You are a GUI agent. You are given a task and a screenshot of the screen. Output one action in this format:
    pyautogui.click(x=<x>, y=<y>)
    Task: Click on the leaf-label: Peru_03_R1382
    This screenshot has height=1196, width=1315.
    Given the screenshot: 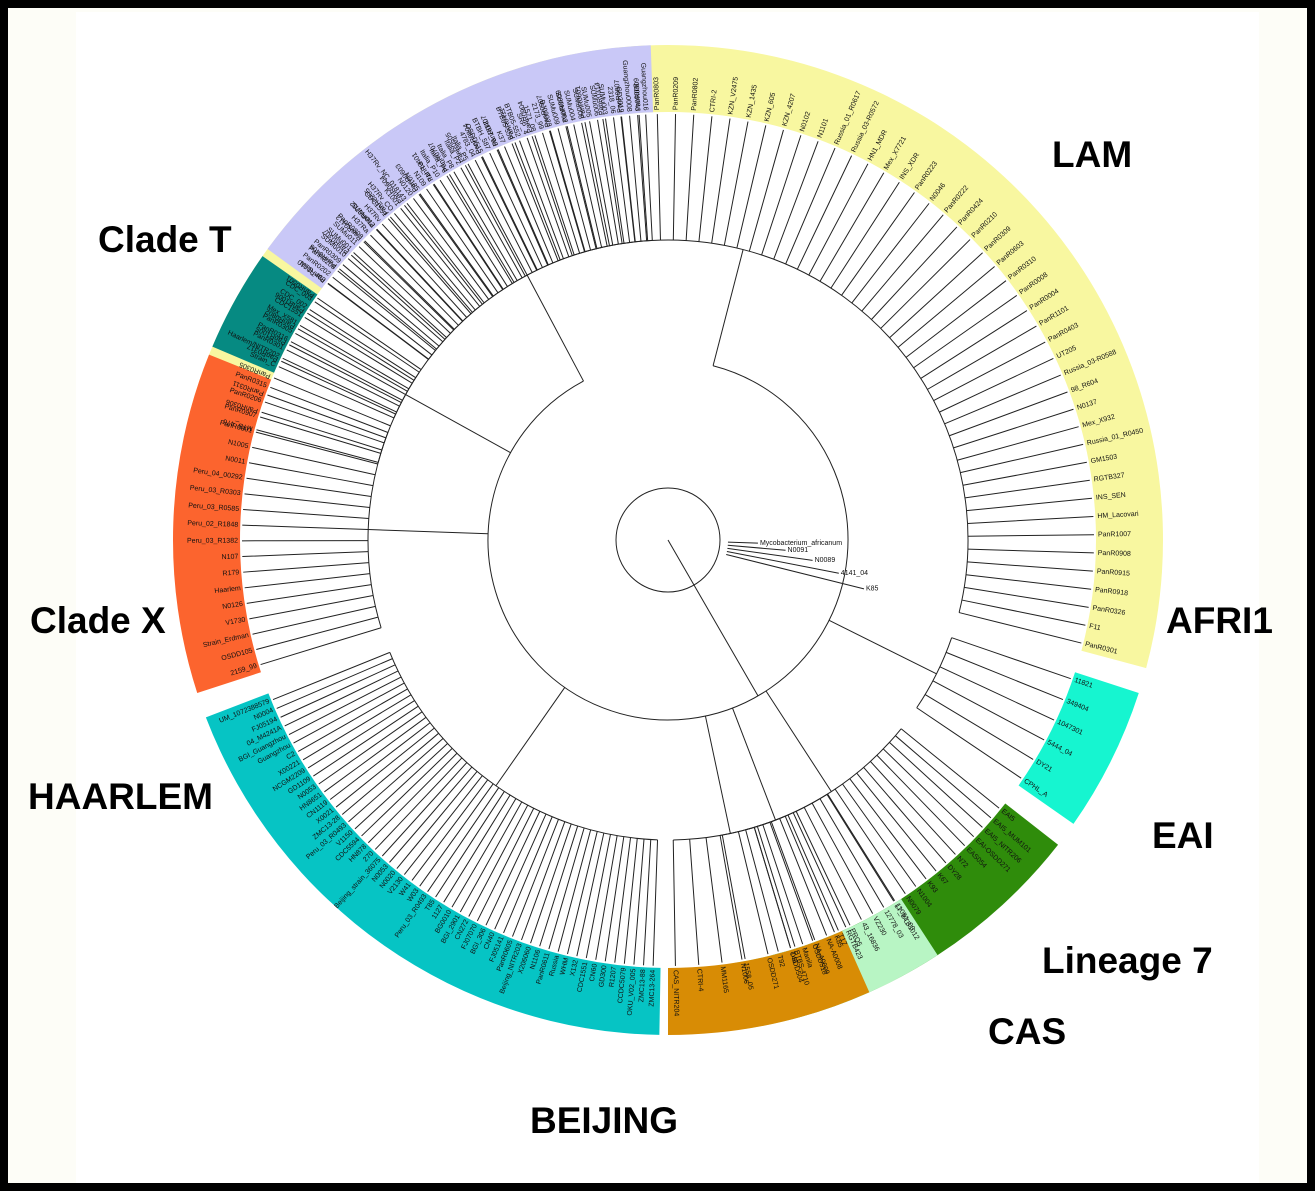 What is the action you would take?
    pyautogui.click(x=212, y=541)
    